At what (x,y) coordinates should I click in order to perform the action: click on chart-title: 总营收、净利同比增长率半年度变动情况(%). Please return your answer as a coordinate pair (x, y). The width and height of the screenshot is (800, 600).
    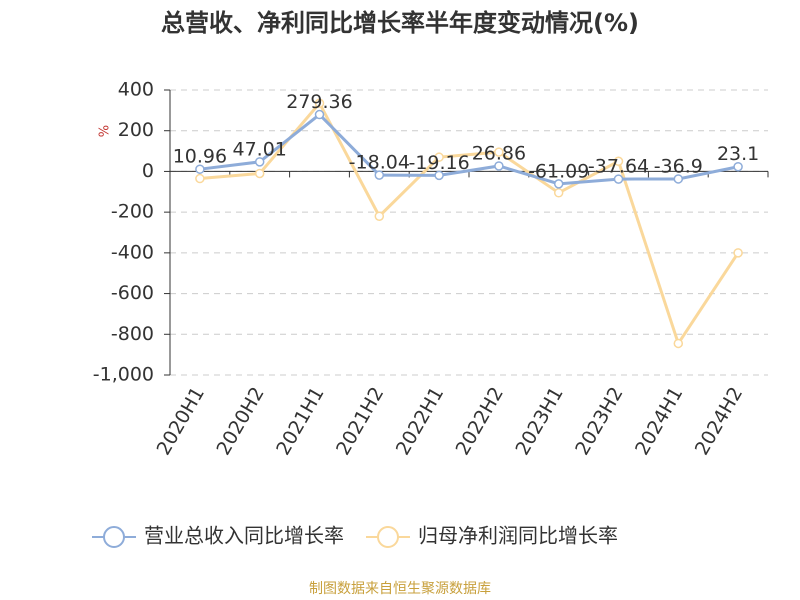
    Looking at the image, I should click on (400, 23).